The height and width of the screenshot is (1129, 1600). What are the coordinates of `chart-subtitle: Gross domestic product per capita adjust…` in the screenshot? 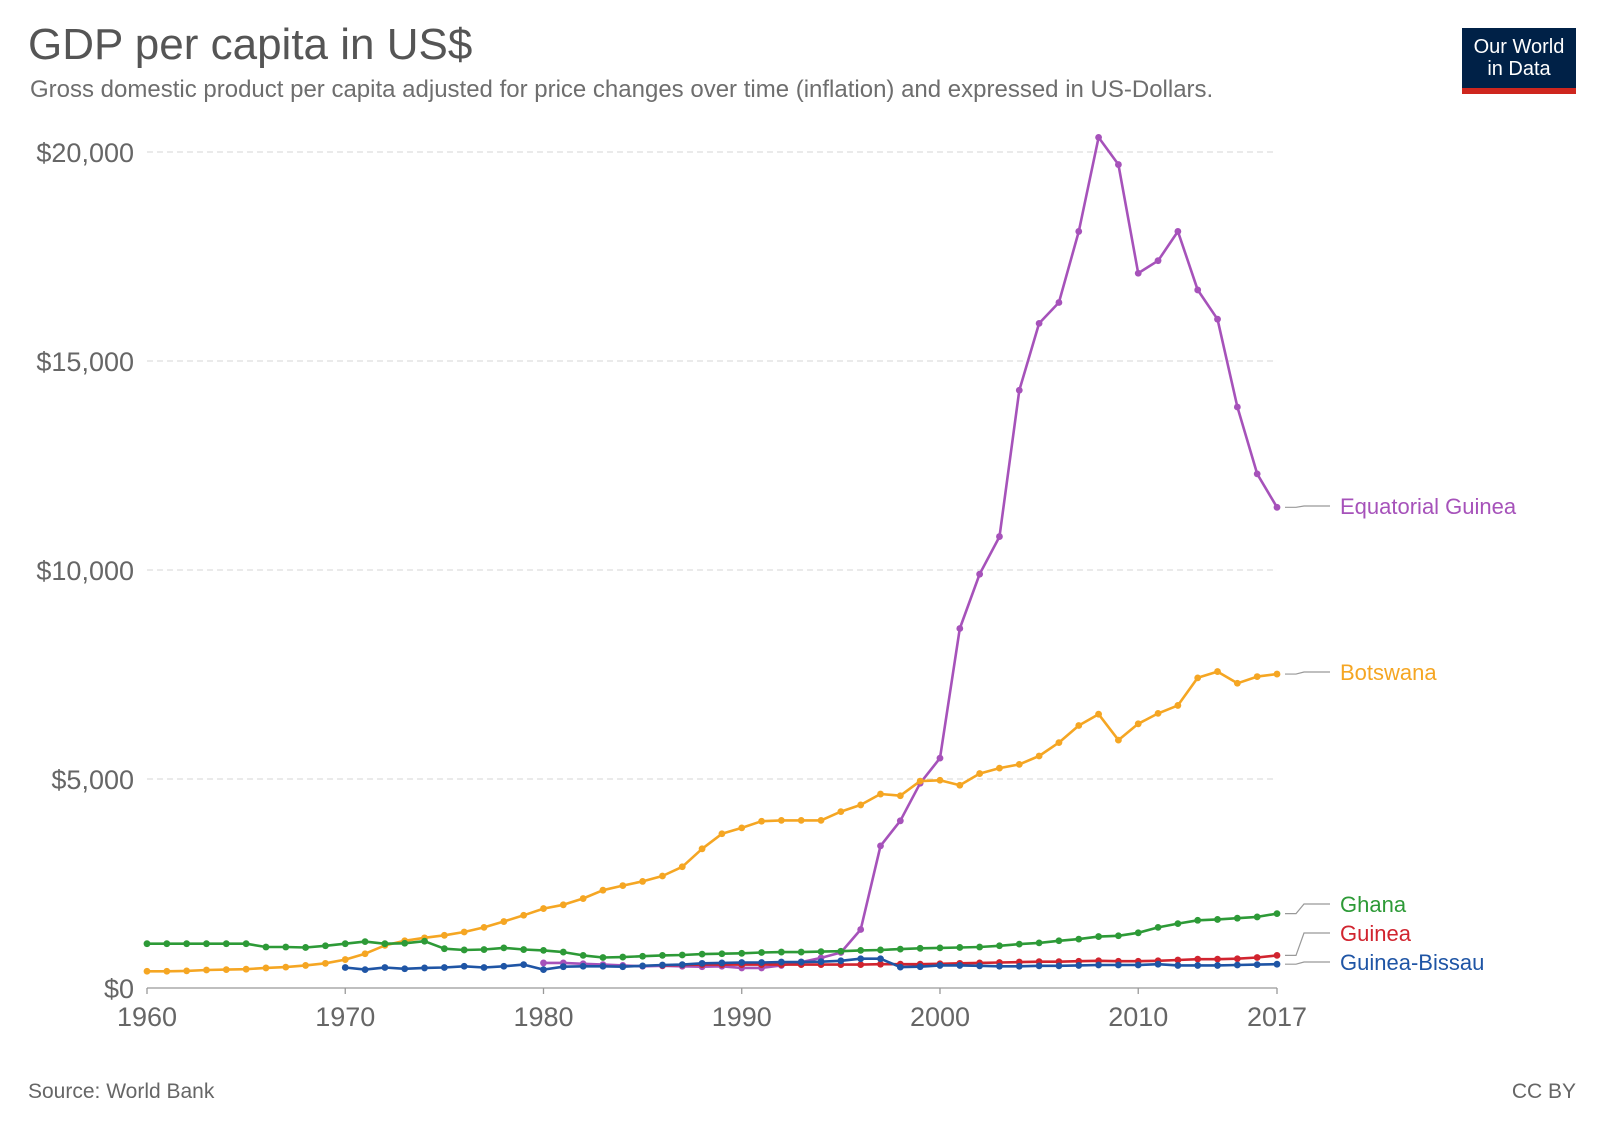 It's located at (622, 89).